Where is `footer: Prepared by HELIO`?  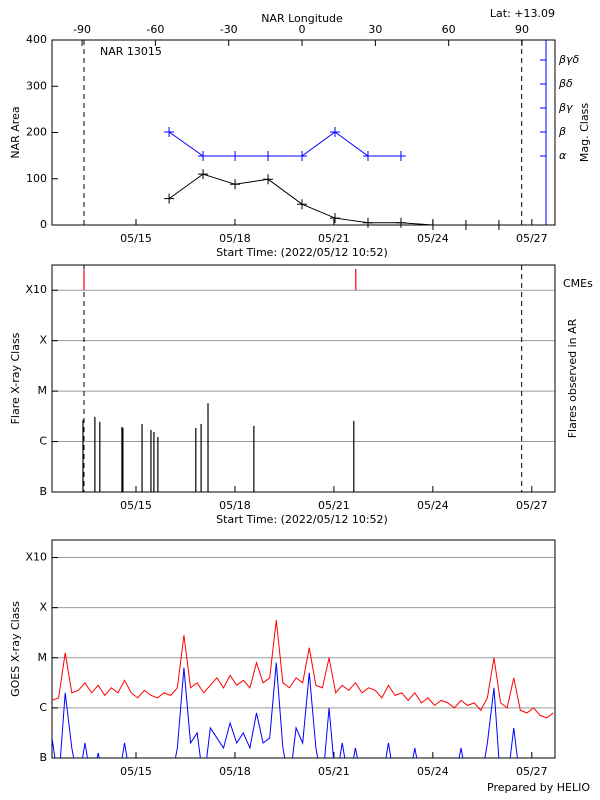
footer: Prepared by HELIO is located at coordinates (538, 787).